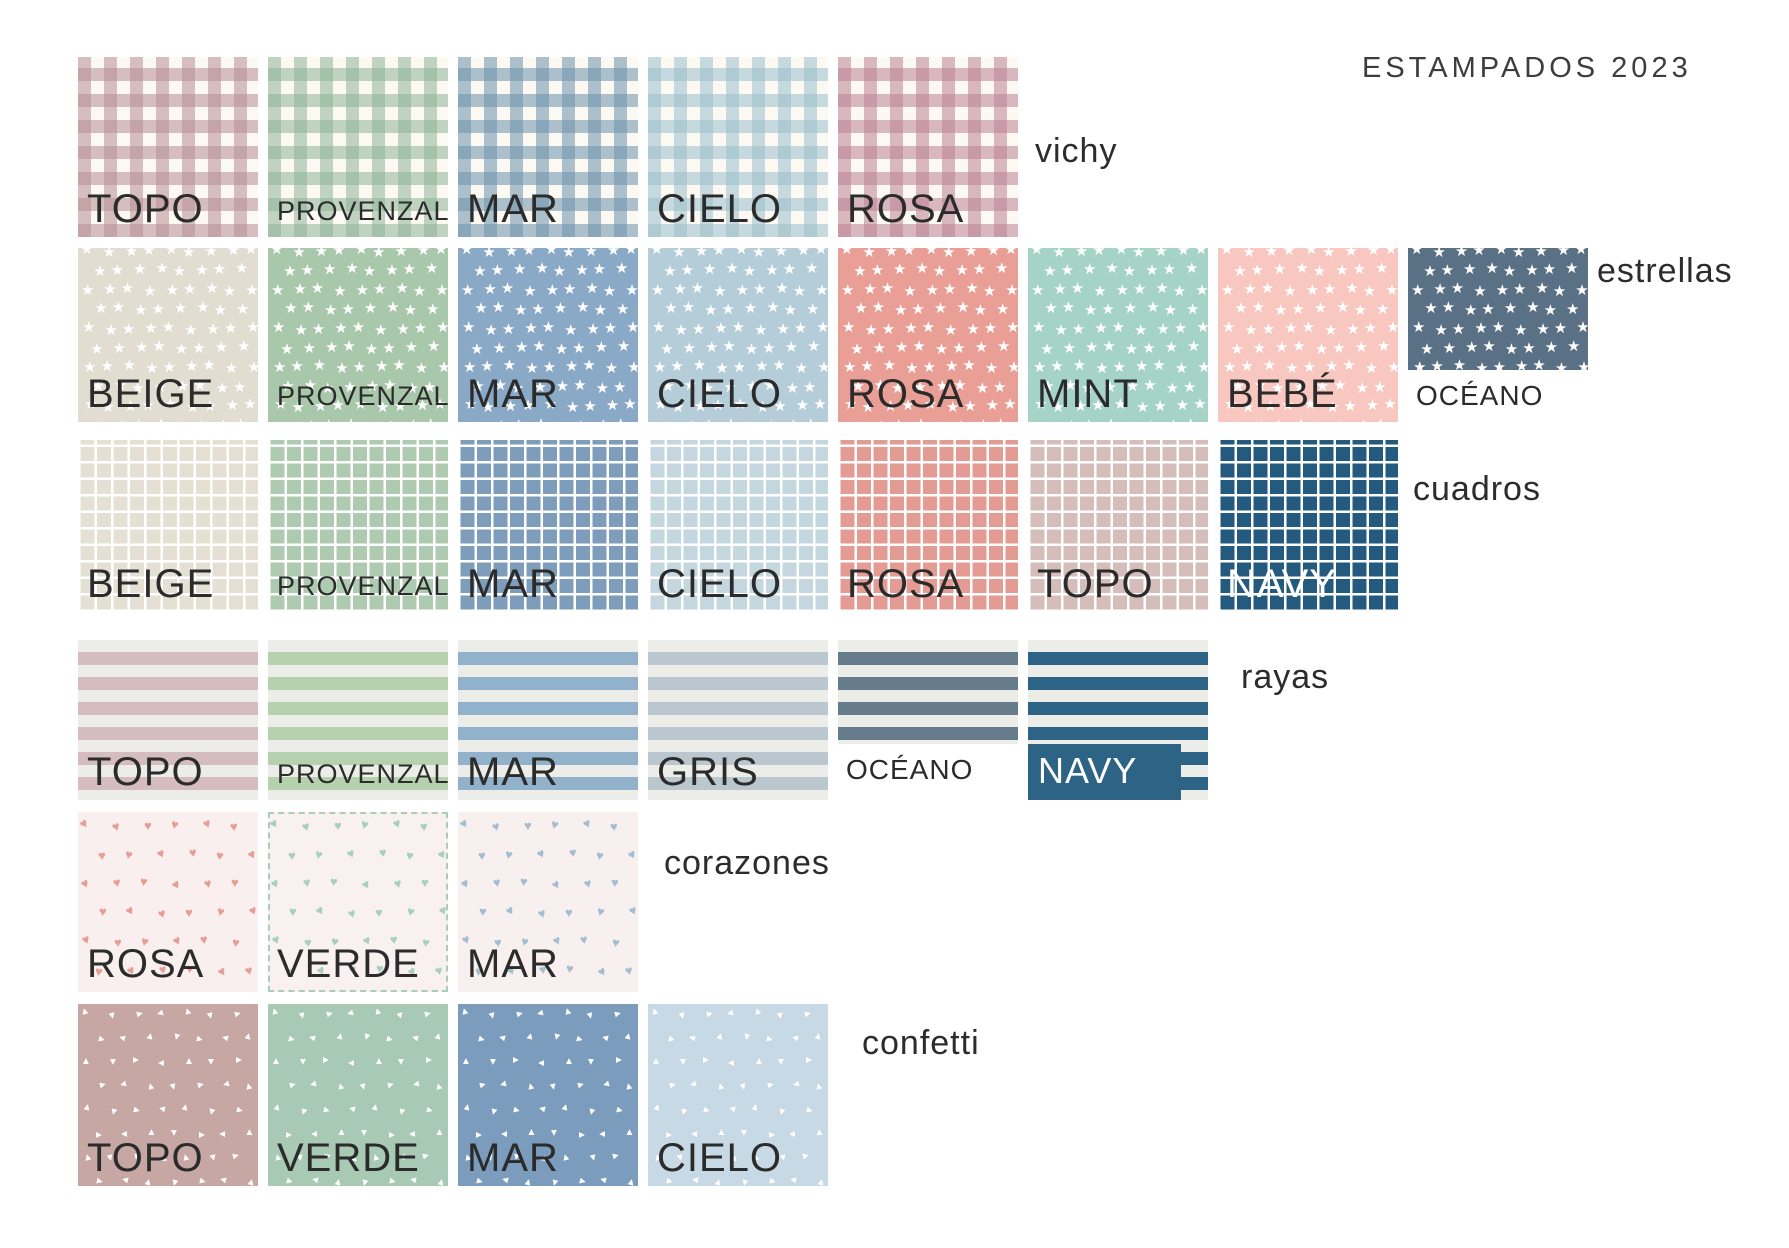  I want to click on swatch-label-provenzal: PROVENZAL, so click(362, 586).